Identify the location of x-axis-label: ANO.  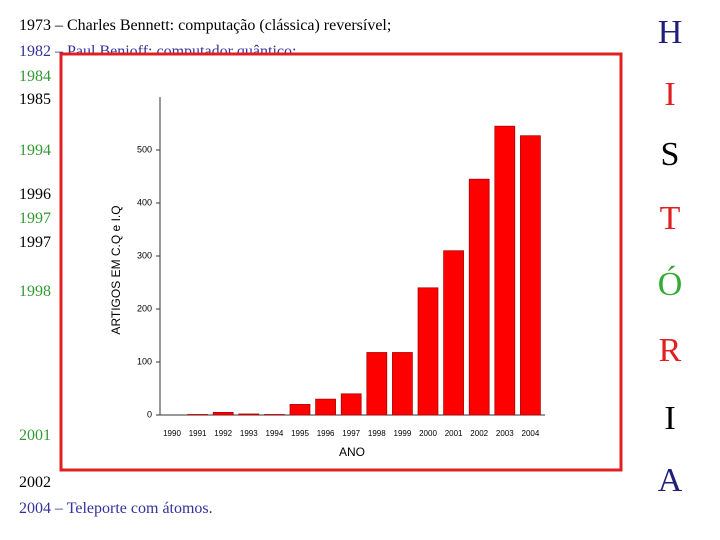
(352, 452).